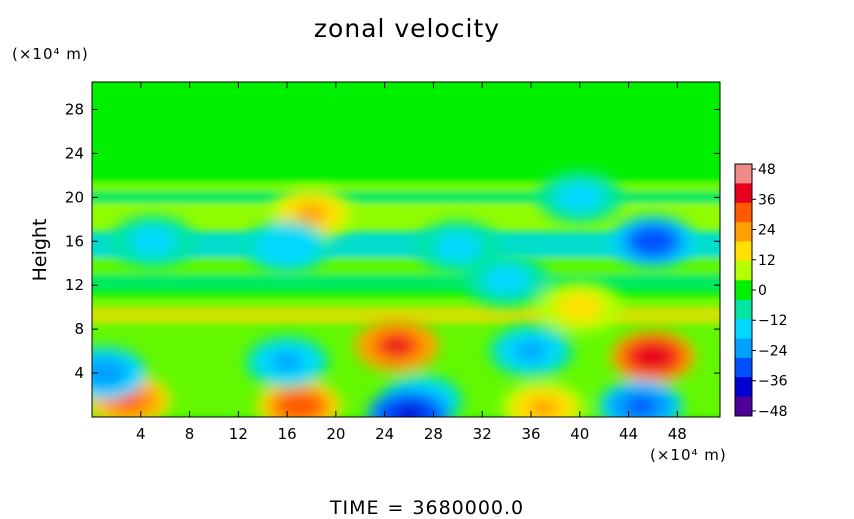 The width and height of the screenshot is (854, 519). I want to click on colorbar: 48 36 24 12 0 −12 −24 −36 −48, so click(761, 291).